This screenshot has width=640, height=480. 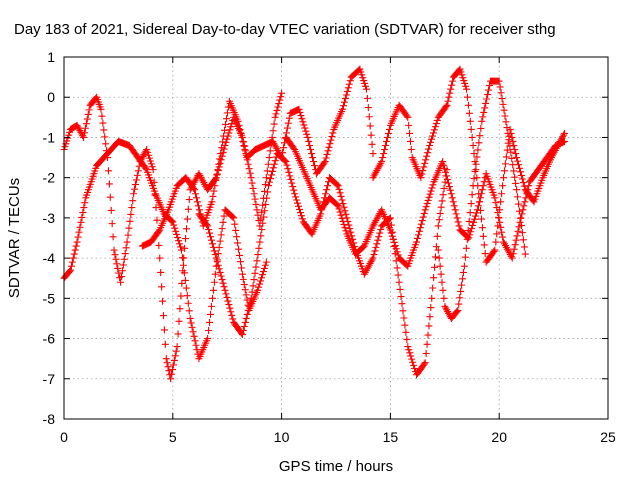 What do you see at coordinates (64, 437) in the screenshot?
I see `x-tick-label: 0` at bounding box center [64, 437].